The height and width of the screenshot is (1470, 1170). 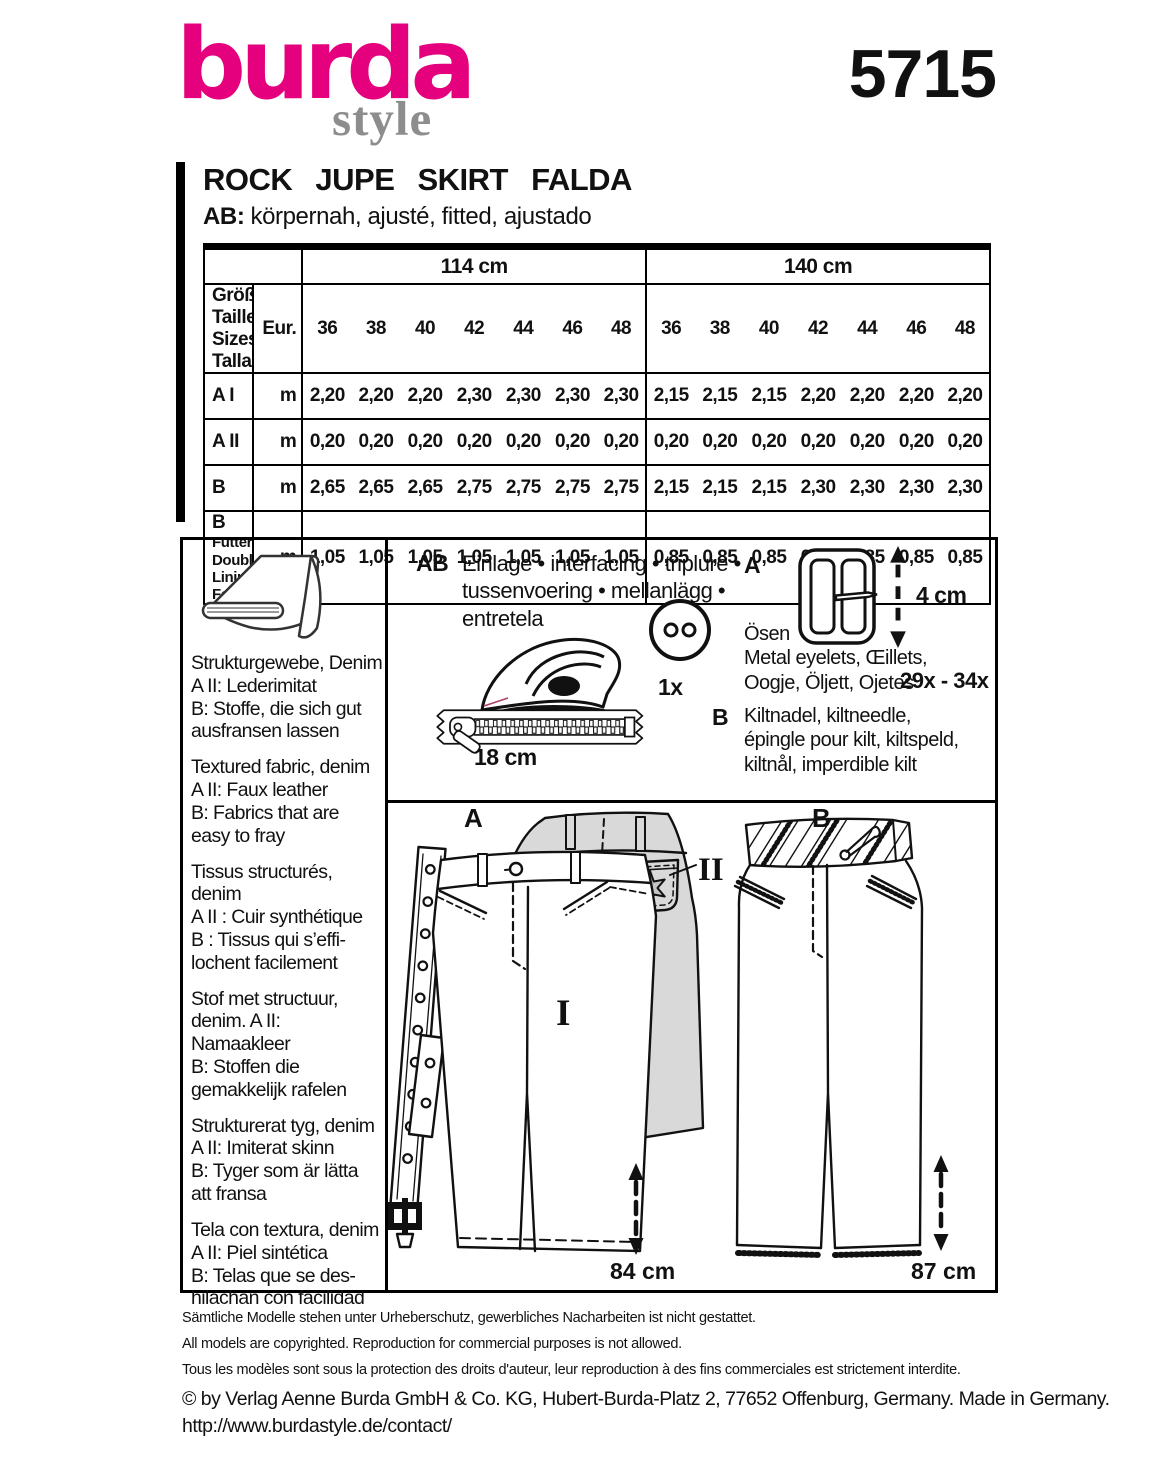 What do you see at coordinates (474, 266) in the screenshot?
I see `fabric-width-header: 114 cm` at bounding box center [474, 266].